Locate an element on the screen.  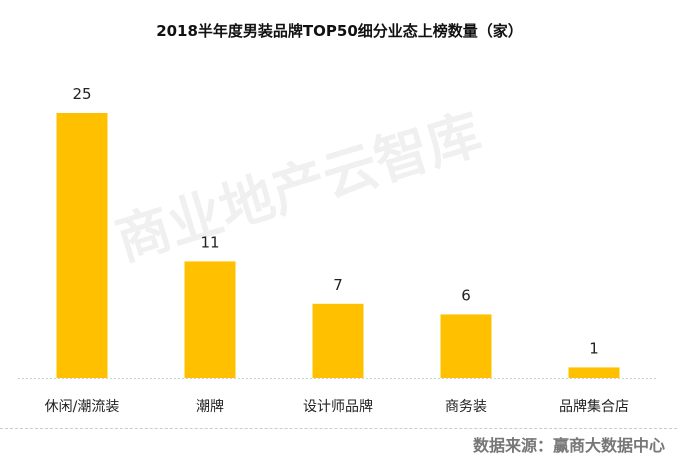
x-tick-label: 品牌集合店 is located at coordinates (594, 406).